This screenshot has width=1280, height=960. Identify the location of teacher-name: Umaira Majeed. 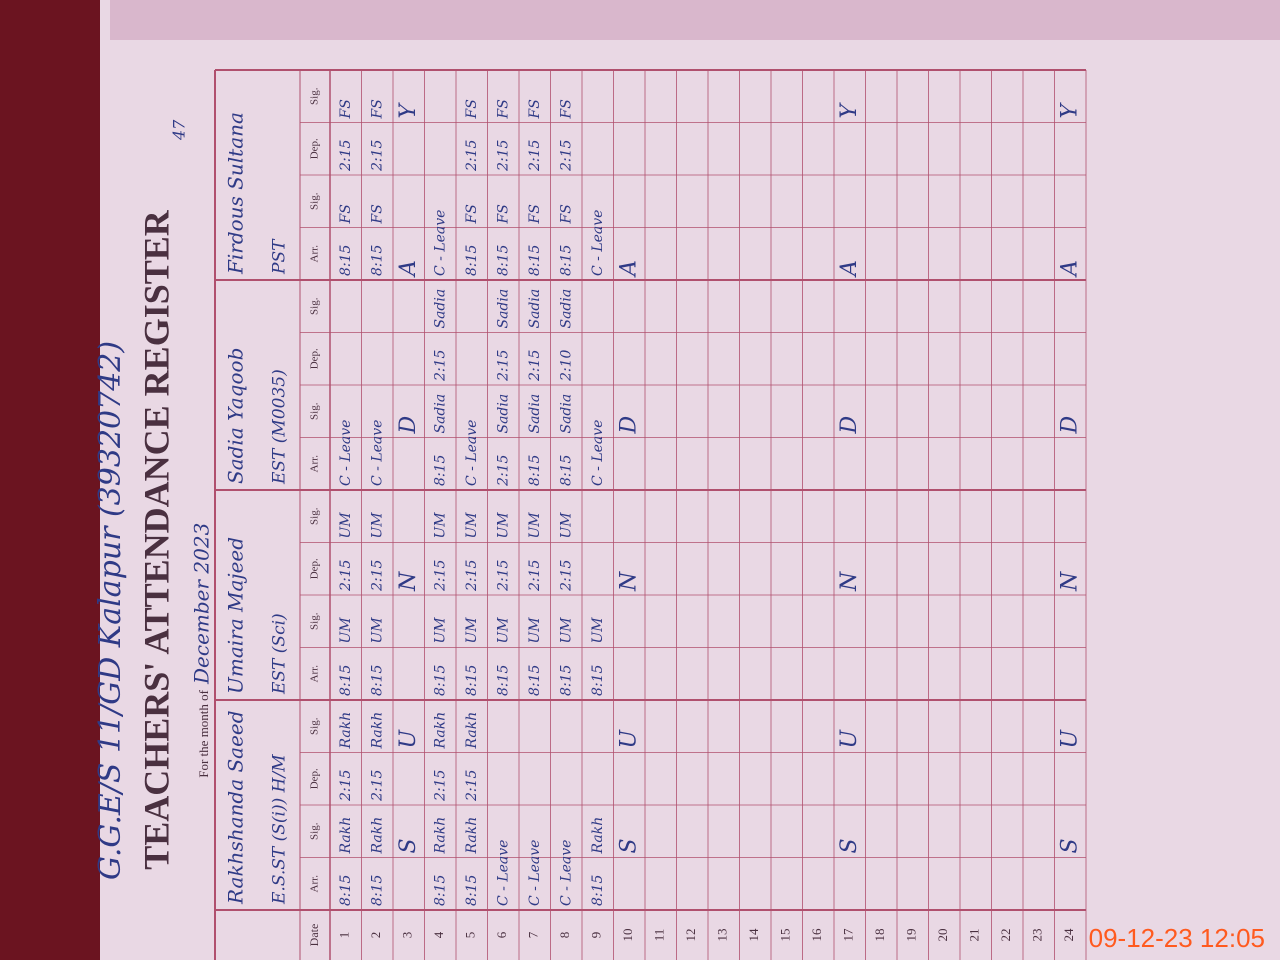
(236, 615).